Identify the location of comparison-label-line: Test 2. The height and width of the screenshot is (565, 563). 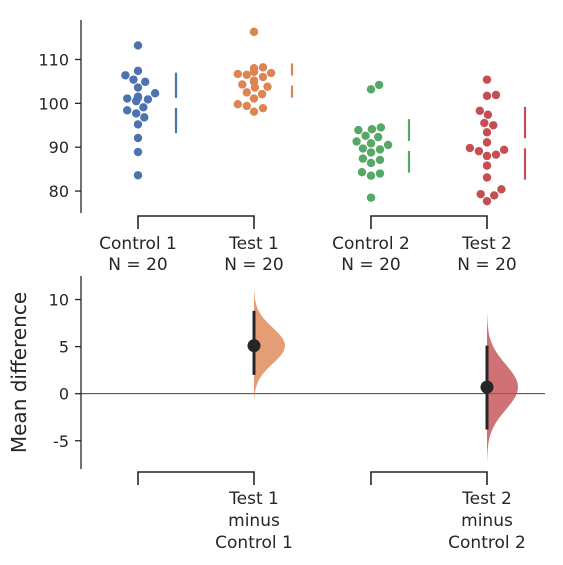
(486, 499).